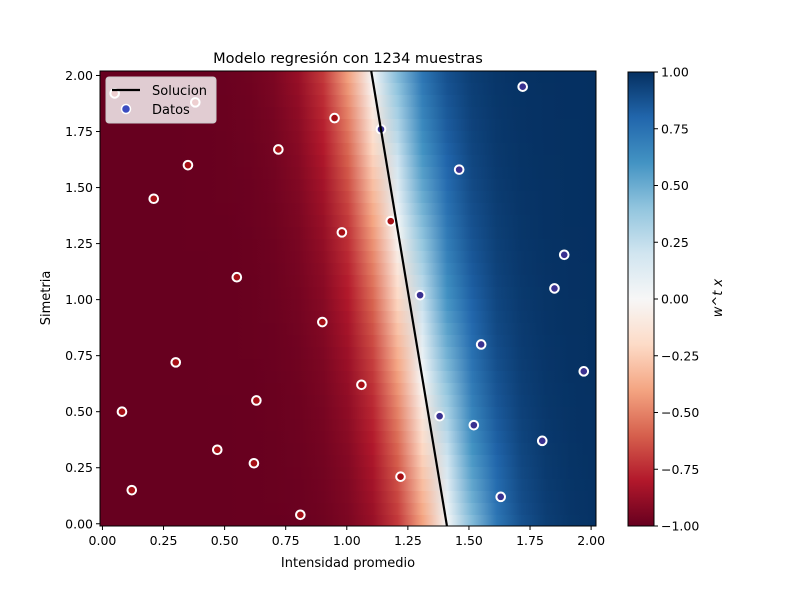 Image resolution: width=800 pixels, height=592 pixels. Describe the element at coordinates (79, 243) in the screenshot. I see `y-tick-label: 1.25` at that location.